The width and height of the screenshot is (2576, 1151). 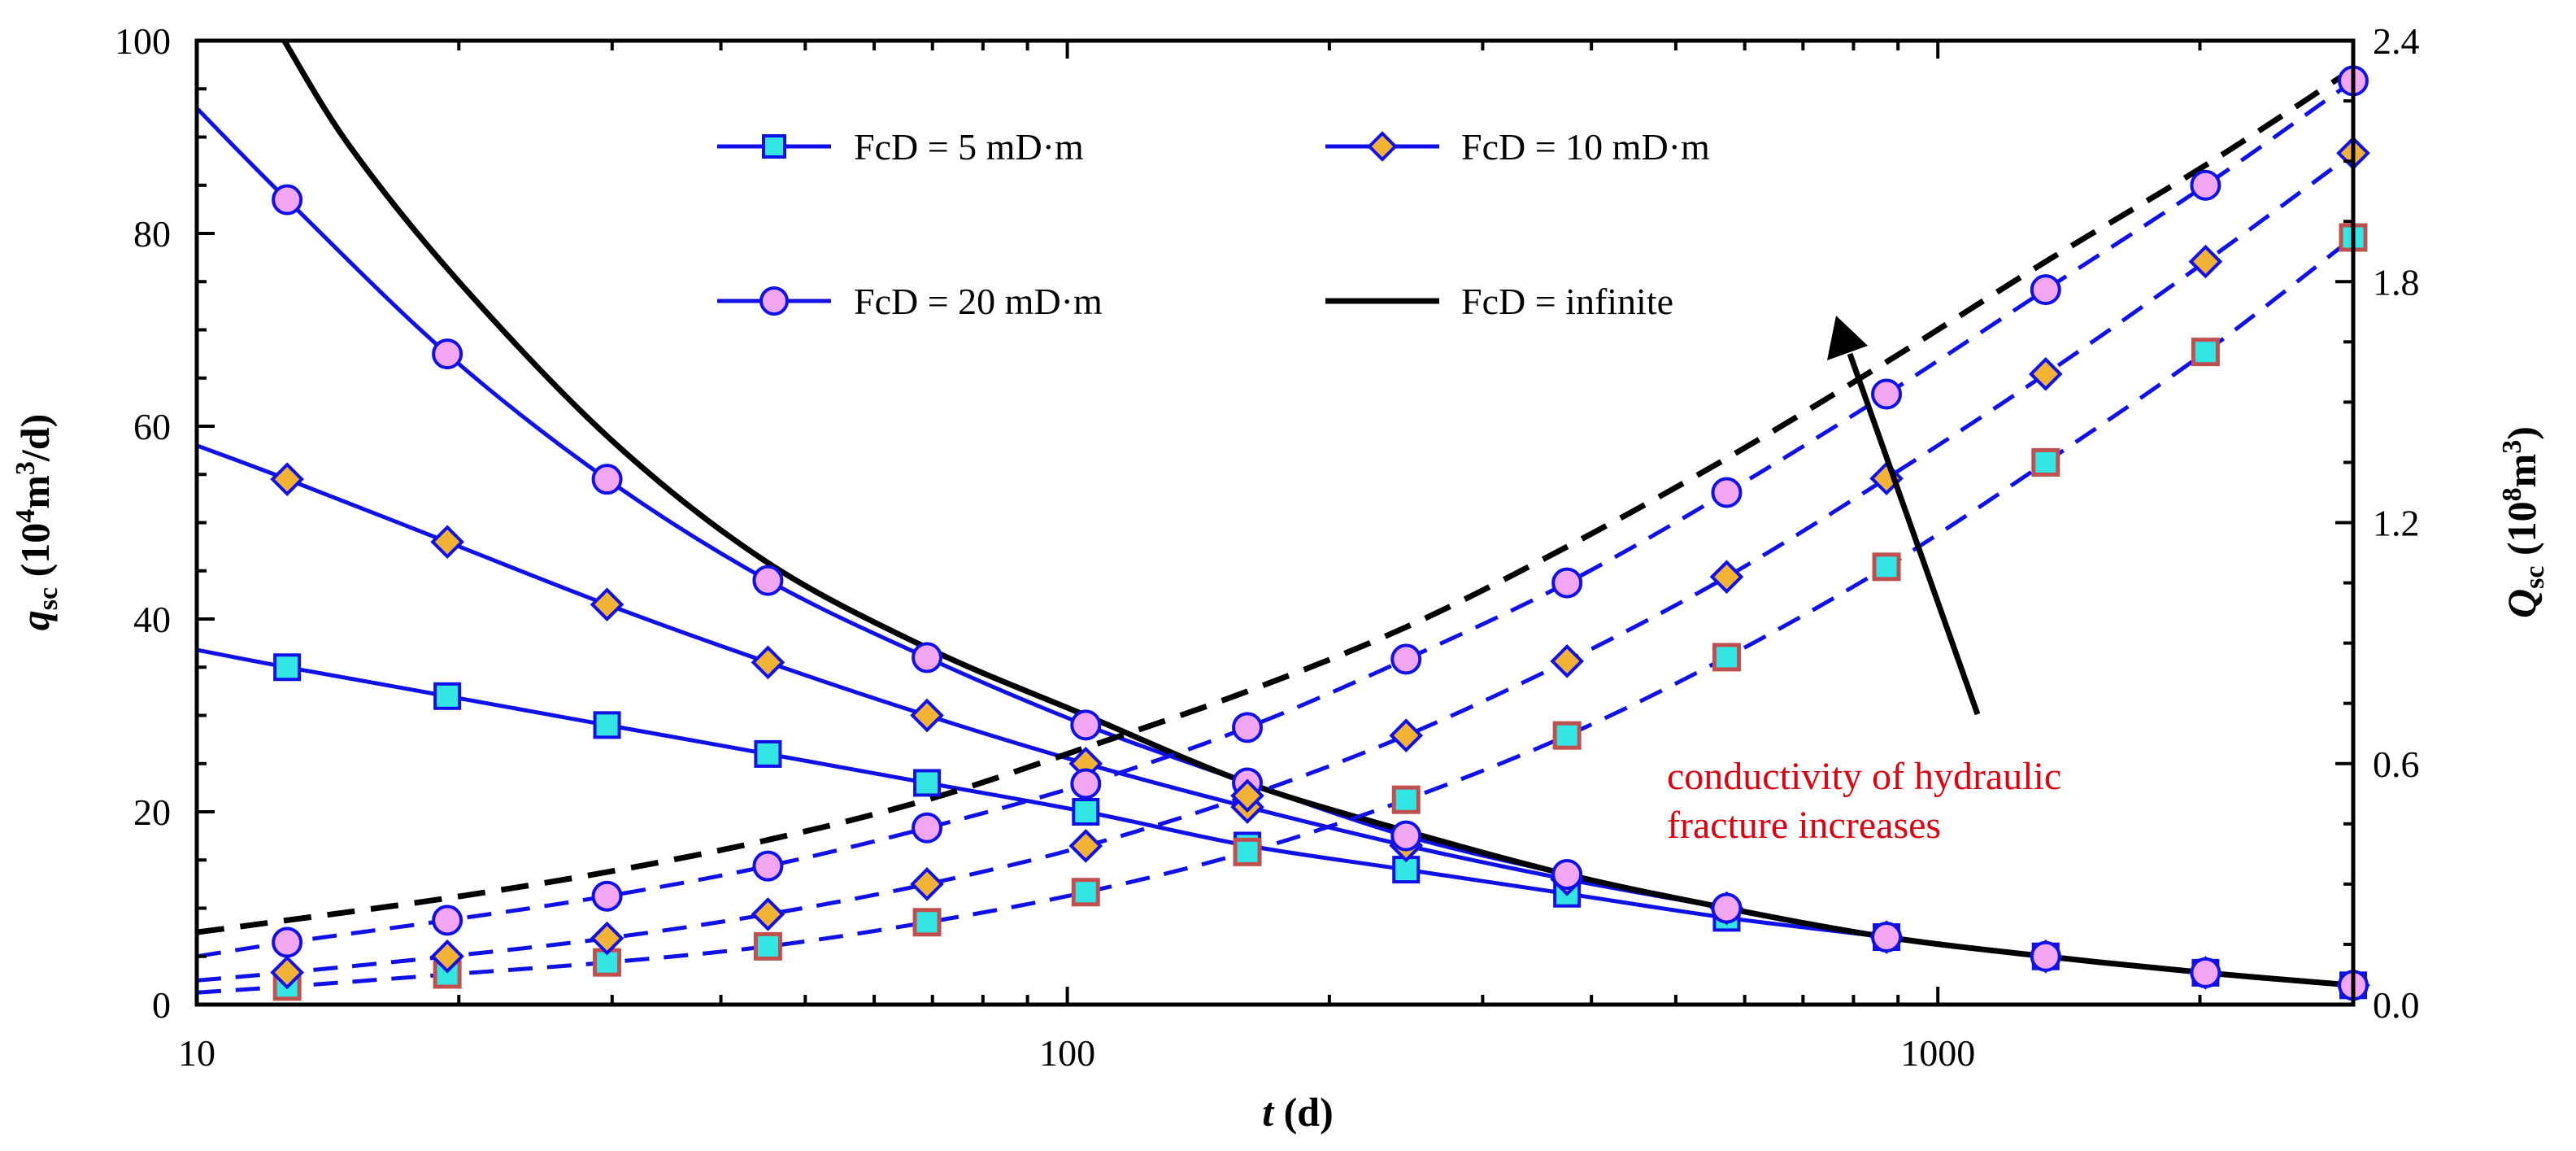 I want to click on y-right-tick-label-1.2: 1.2, so click(x=2396, y=523).